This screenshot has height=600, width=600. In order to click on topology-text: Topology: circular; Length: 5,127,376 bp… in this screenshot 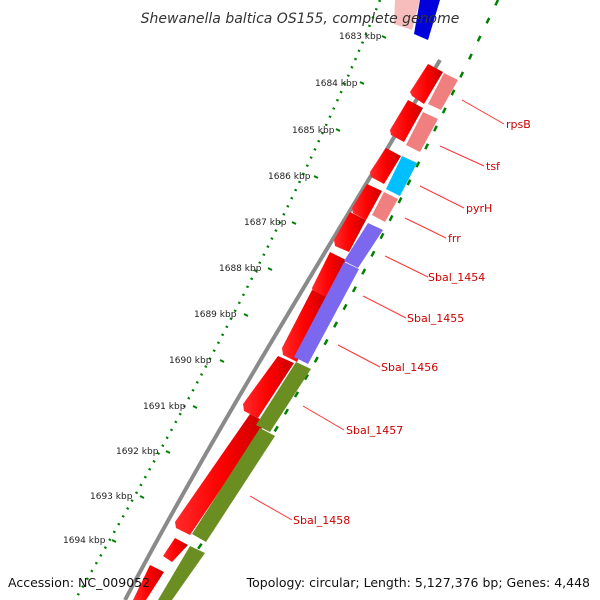, I will do `click(418, 582)`.